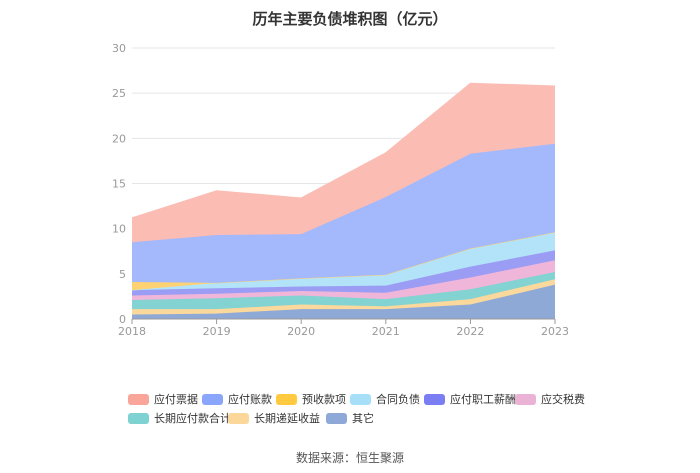 The height and width of the screenshot is (473, 700). What do you see at coordinates (301, 331) in the screenshot?
I see `x-tick-label: 2020` at bounding box center [301, 331].